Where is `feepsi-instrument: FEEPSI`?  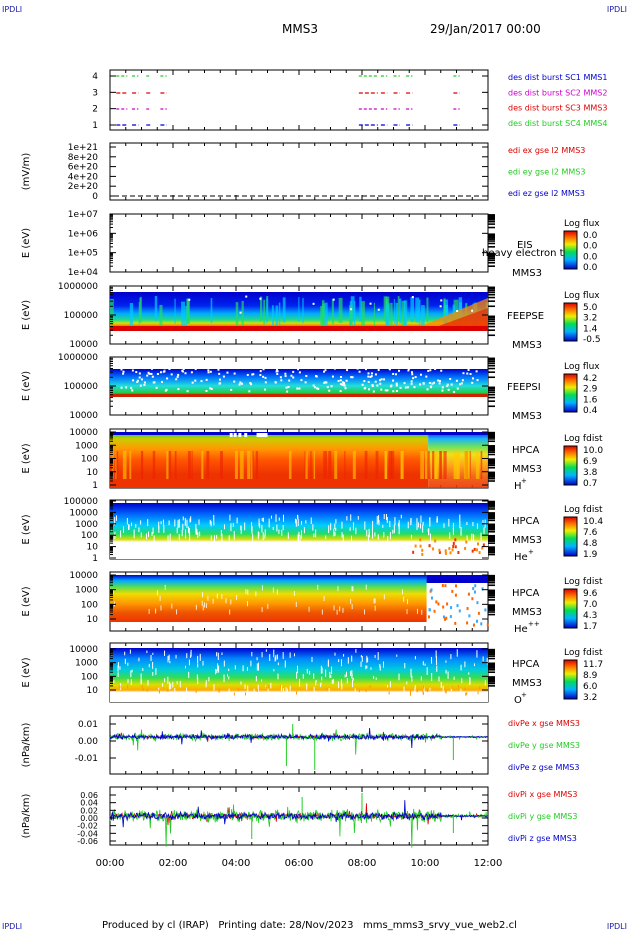 feepsi-instrument: FEEPSI is located at coordinates (524, 387).